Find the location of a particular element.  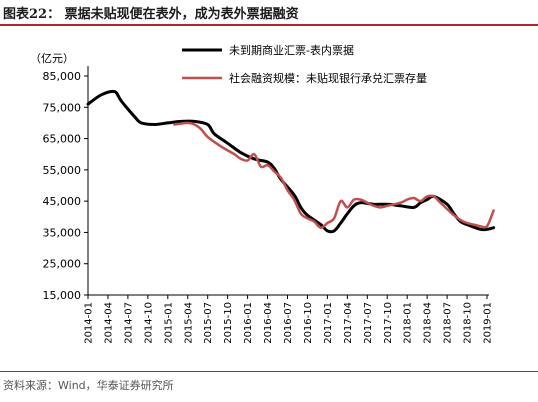

x-tick-label: 2015-01 is located at coordinates (168, 323).